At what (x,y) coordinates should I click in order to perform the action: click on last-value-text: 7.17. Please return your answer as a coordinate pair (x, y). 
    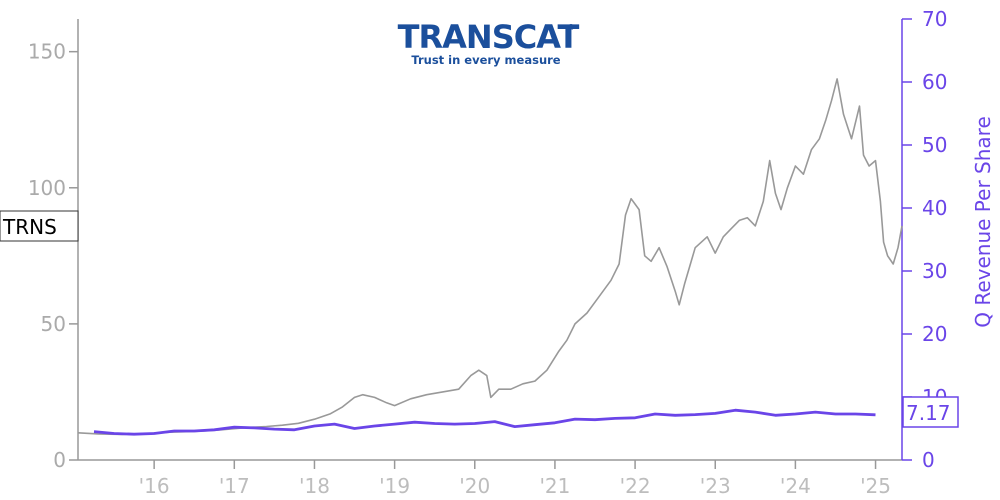
    Looking at the image, I should click on (928, 413).